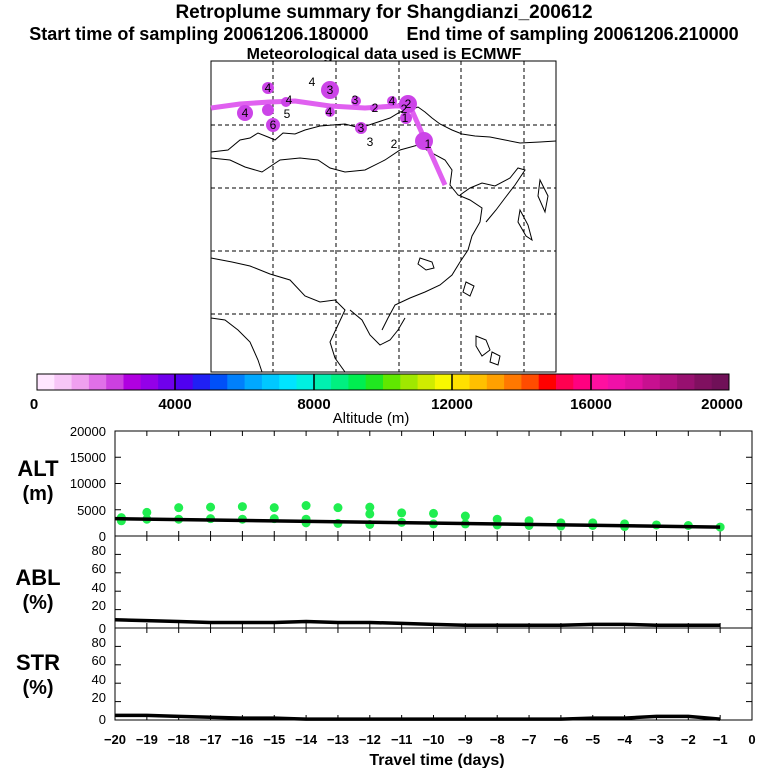  I want to click on alt-ylabel: ALT, so click(38, 468).